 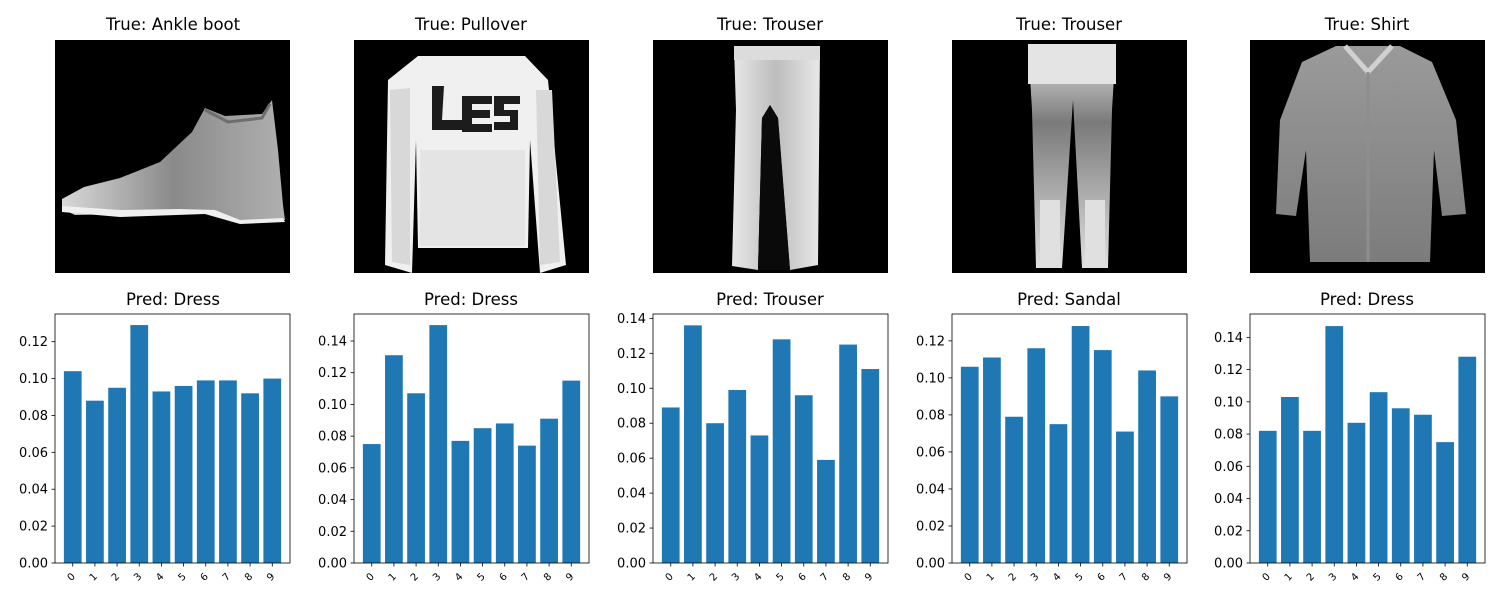 I want to click on y-tick-label: 0.02, so click(x=1228, y=531).